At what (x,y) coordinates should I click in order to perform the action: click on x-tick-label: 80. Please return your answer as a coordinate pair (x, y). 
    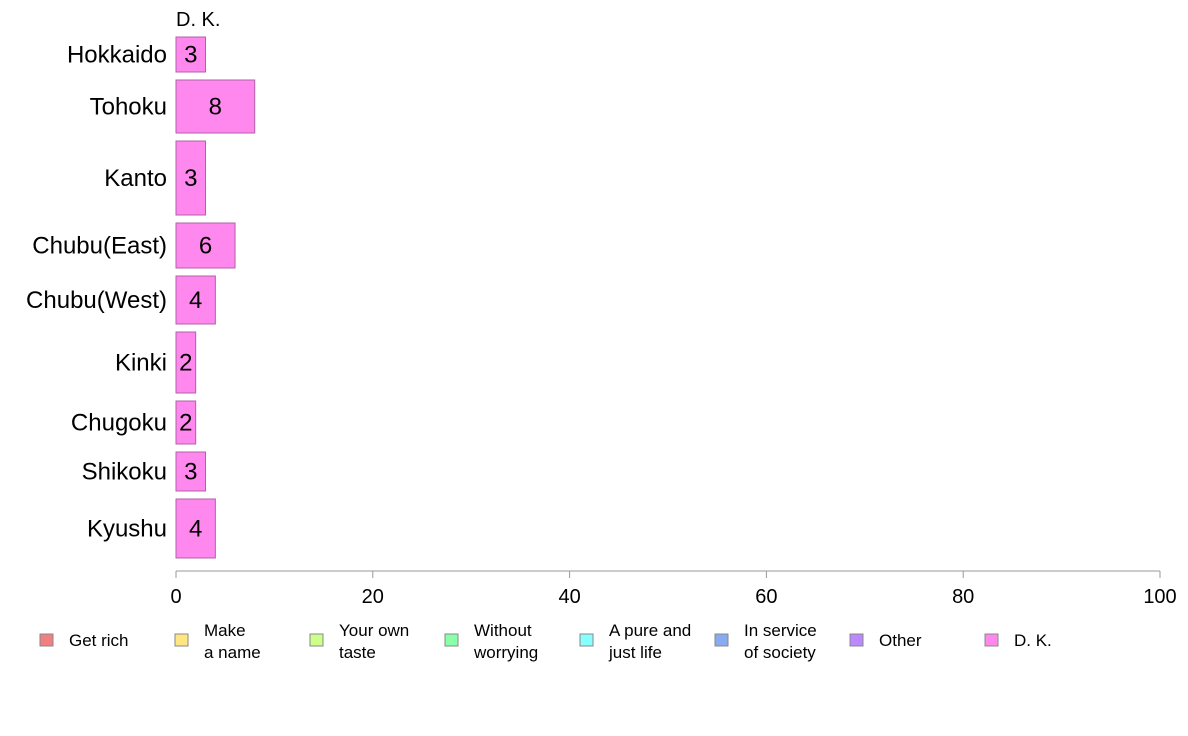
    Looking at the image, I should click on (963, 597).